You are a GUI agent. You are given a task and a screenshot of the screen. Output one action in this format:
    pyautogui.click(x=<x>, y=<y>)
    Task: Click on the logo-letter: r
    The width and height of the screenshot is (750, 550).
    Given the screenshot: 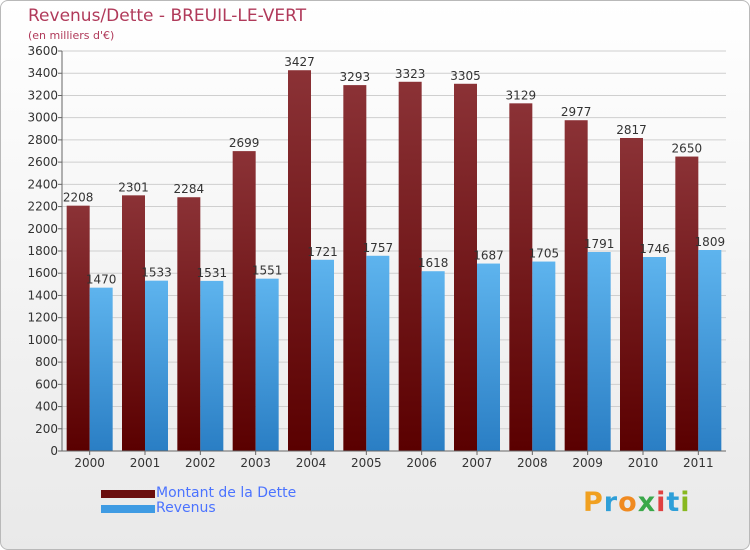 What is the action you would take?
    pyautogui.click(x=611, y=502)
    